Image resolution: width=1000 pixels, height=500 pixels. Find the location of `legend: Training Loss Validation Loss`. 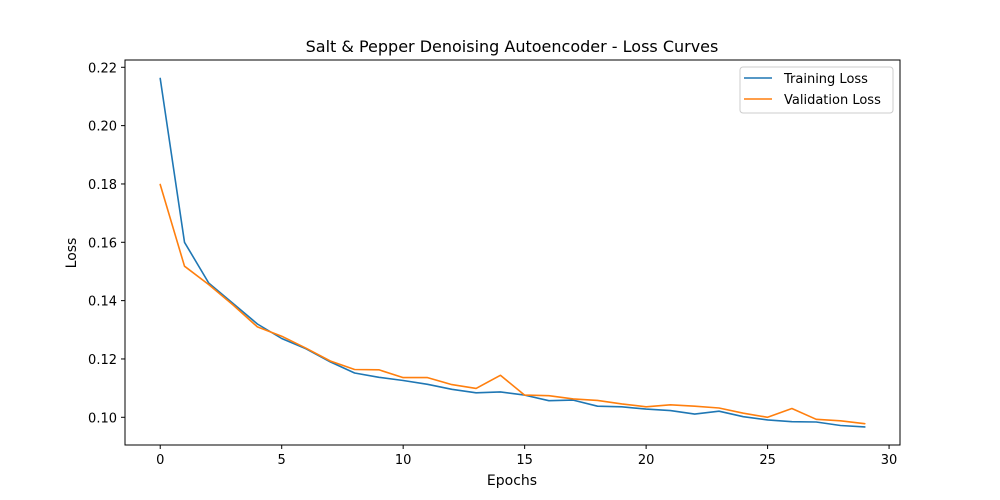

legend: Training Loss Validation Loss is located at coordinates (816, 90).